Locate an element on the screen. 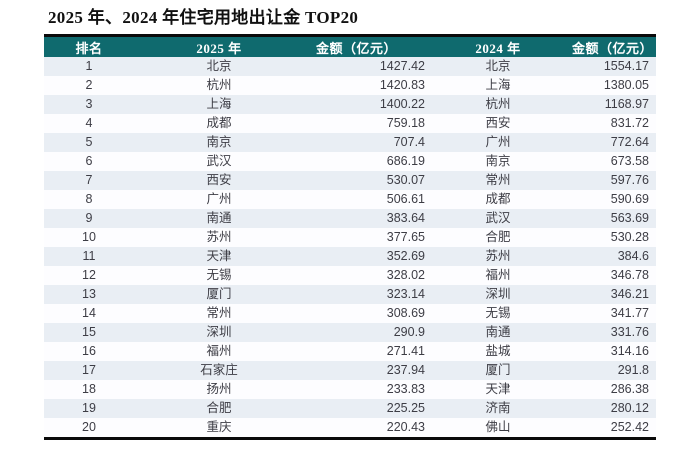 The width and height of the screenshot is (700, 472). table-row: 16 福州 271.41 盐城 314.16 is located at coordinates (350, 351).